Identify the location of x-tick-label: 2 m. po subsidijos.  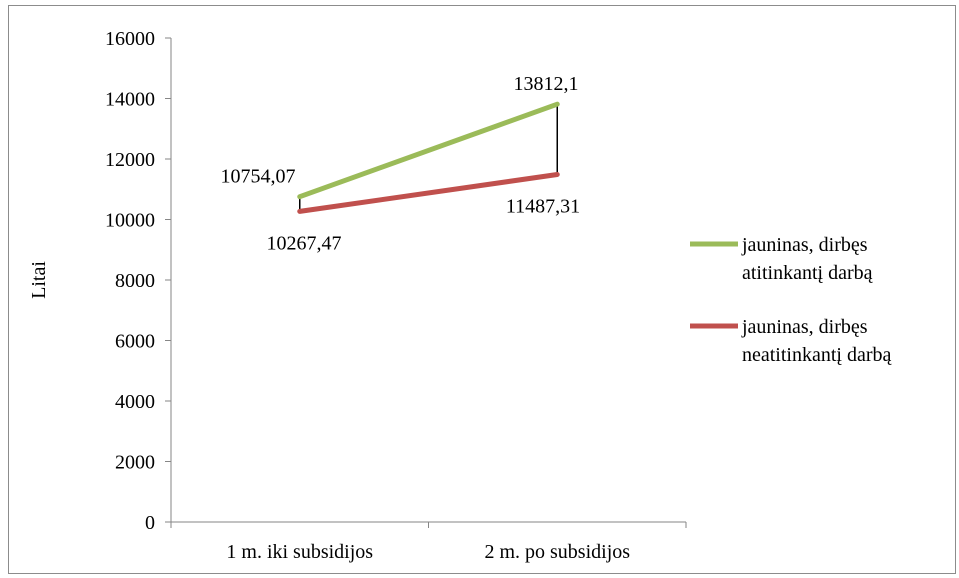
(557, 552).